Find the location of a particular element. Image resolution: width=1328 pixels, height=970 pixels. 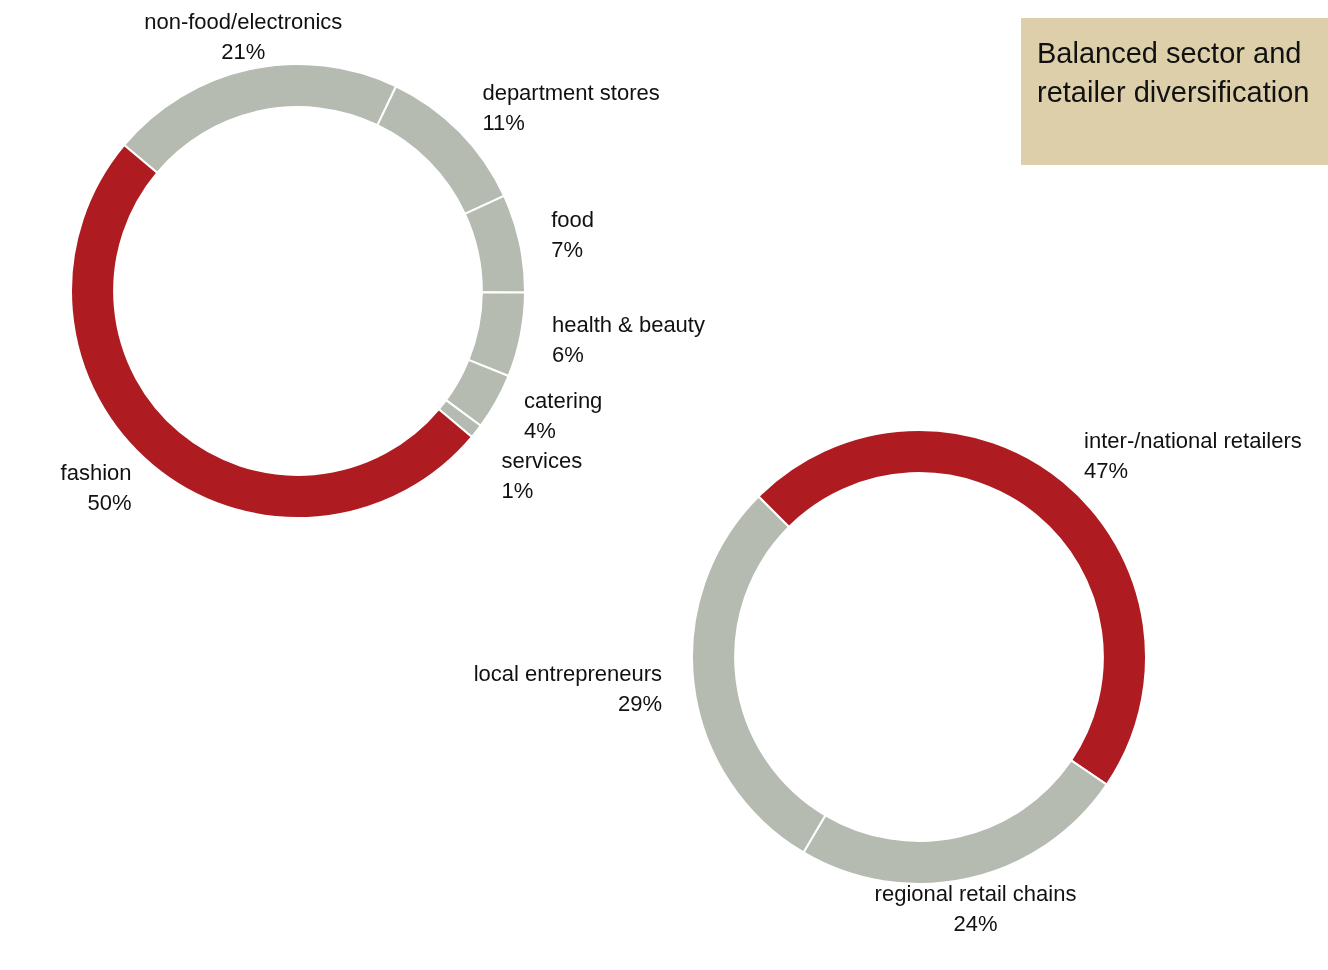

slice-label: non-food/electronics is located at coordinates (243, 21).